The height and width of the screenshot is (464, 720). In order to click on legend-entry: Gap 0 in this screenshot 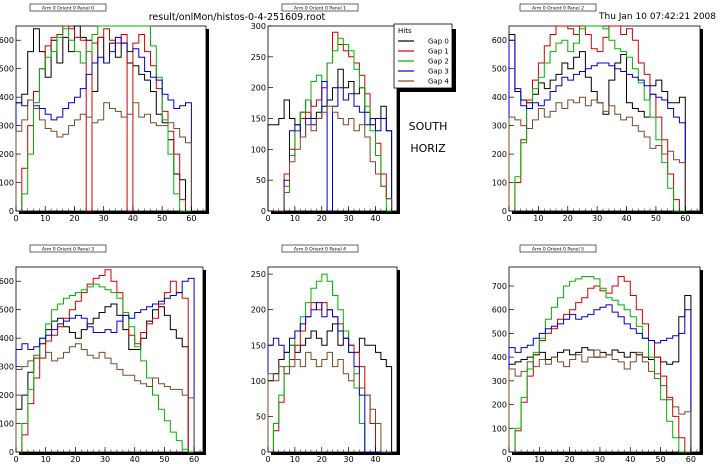, I will do `click(438, 42)`.